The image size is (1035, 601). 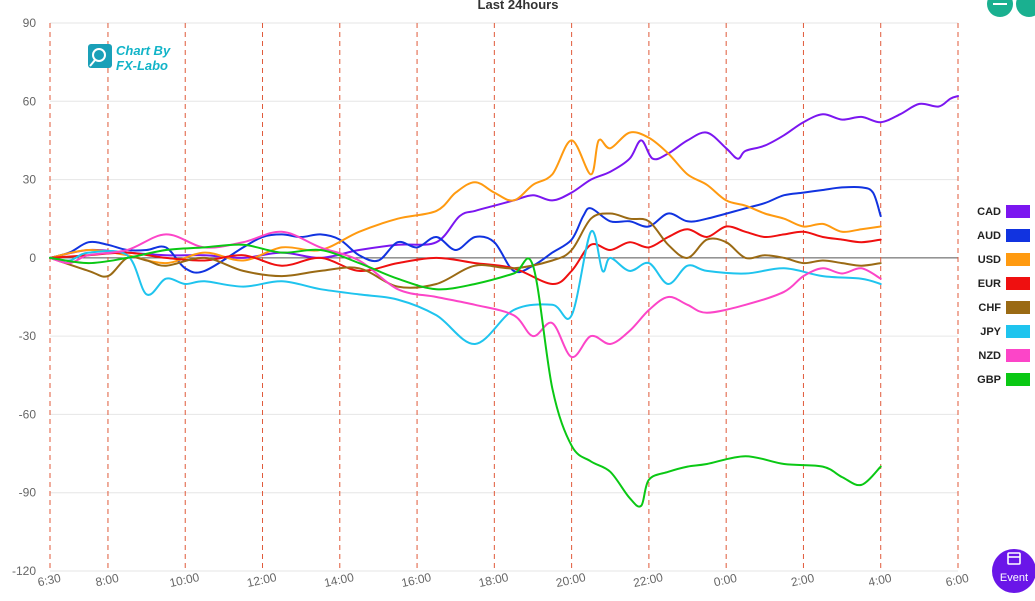 I want to click on y-tick-label: -30, so click(x=28, y=336).